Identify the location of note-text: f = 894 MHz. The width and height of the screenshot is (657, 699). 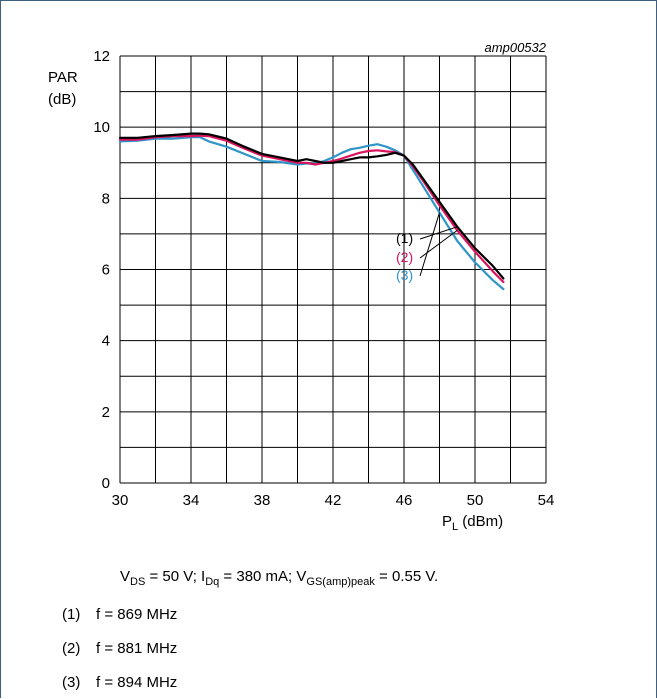
(137, 682).